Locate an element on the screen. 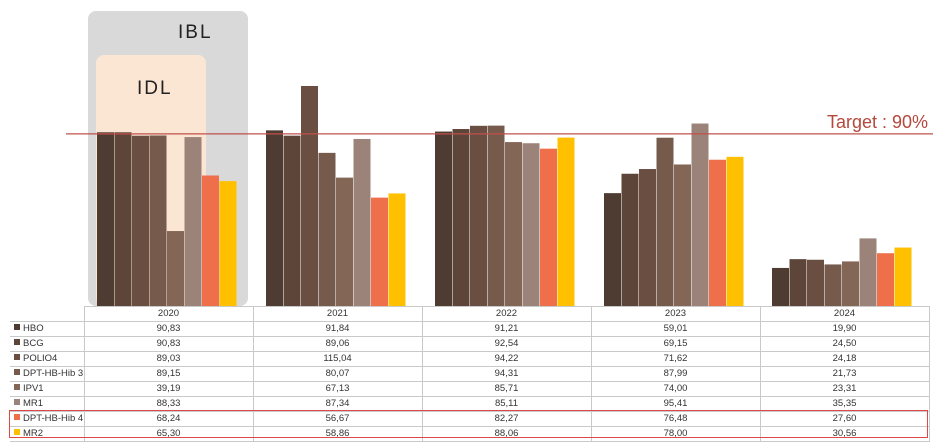 Image resolution: width=933 pixels, height=442 pixels. bar-bcg-2020 is located at coordinates (123, 219).